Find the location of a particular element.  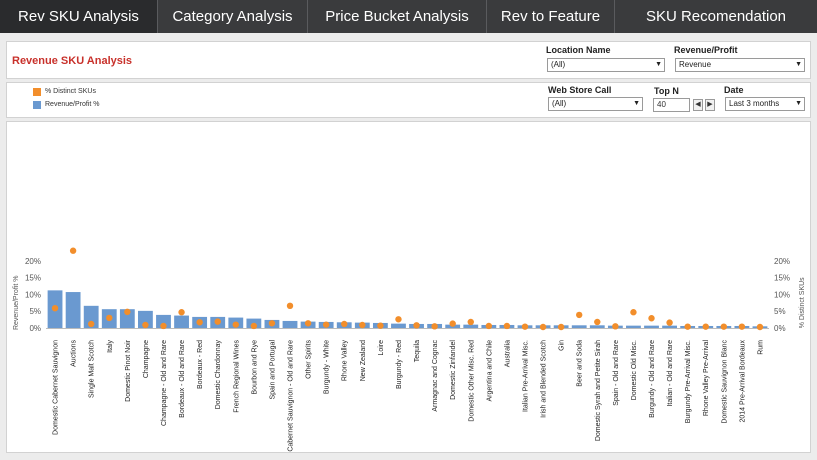

topn-increment-button: ▶ is located at coordinates (710, 105).